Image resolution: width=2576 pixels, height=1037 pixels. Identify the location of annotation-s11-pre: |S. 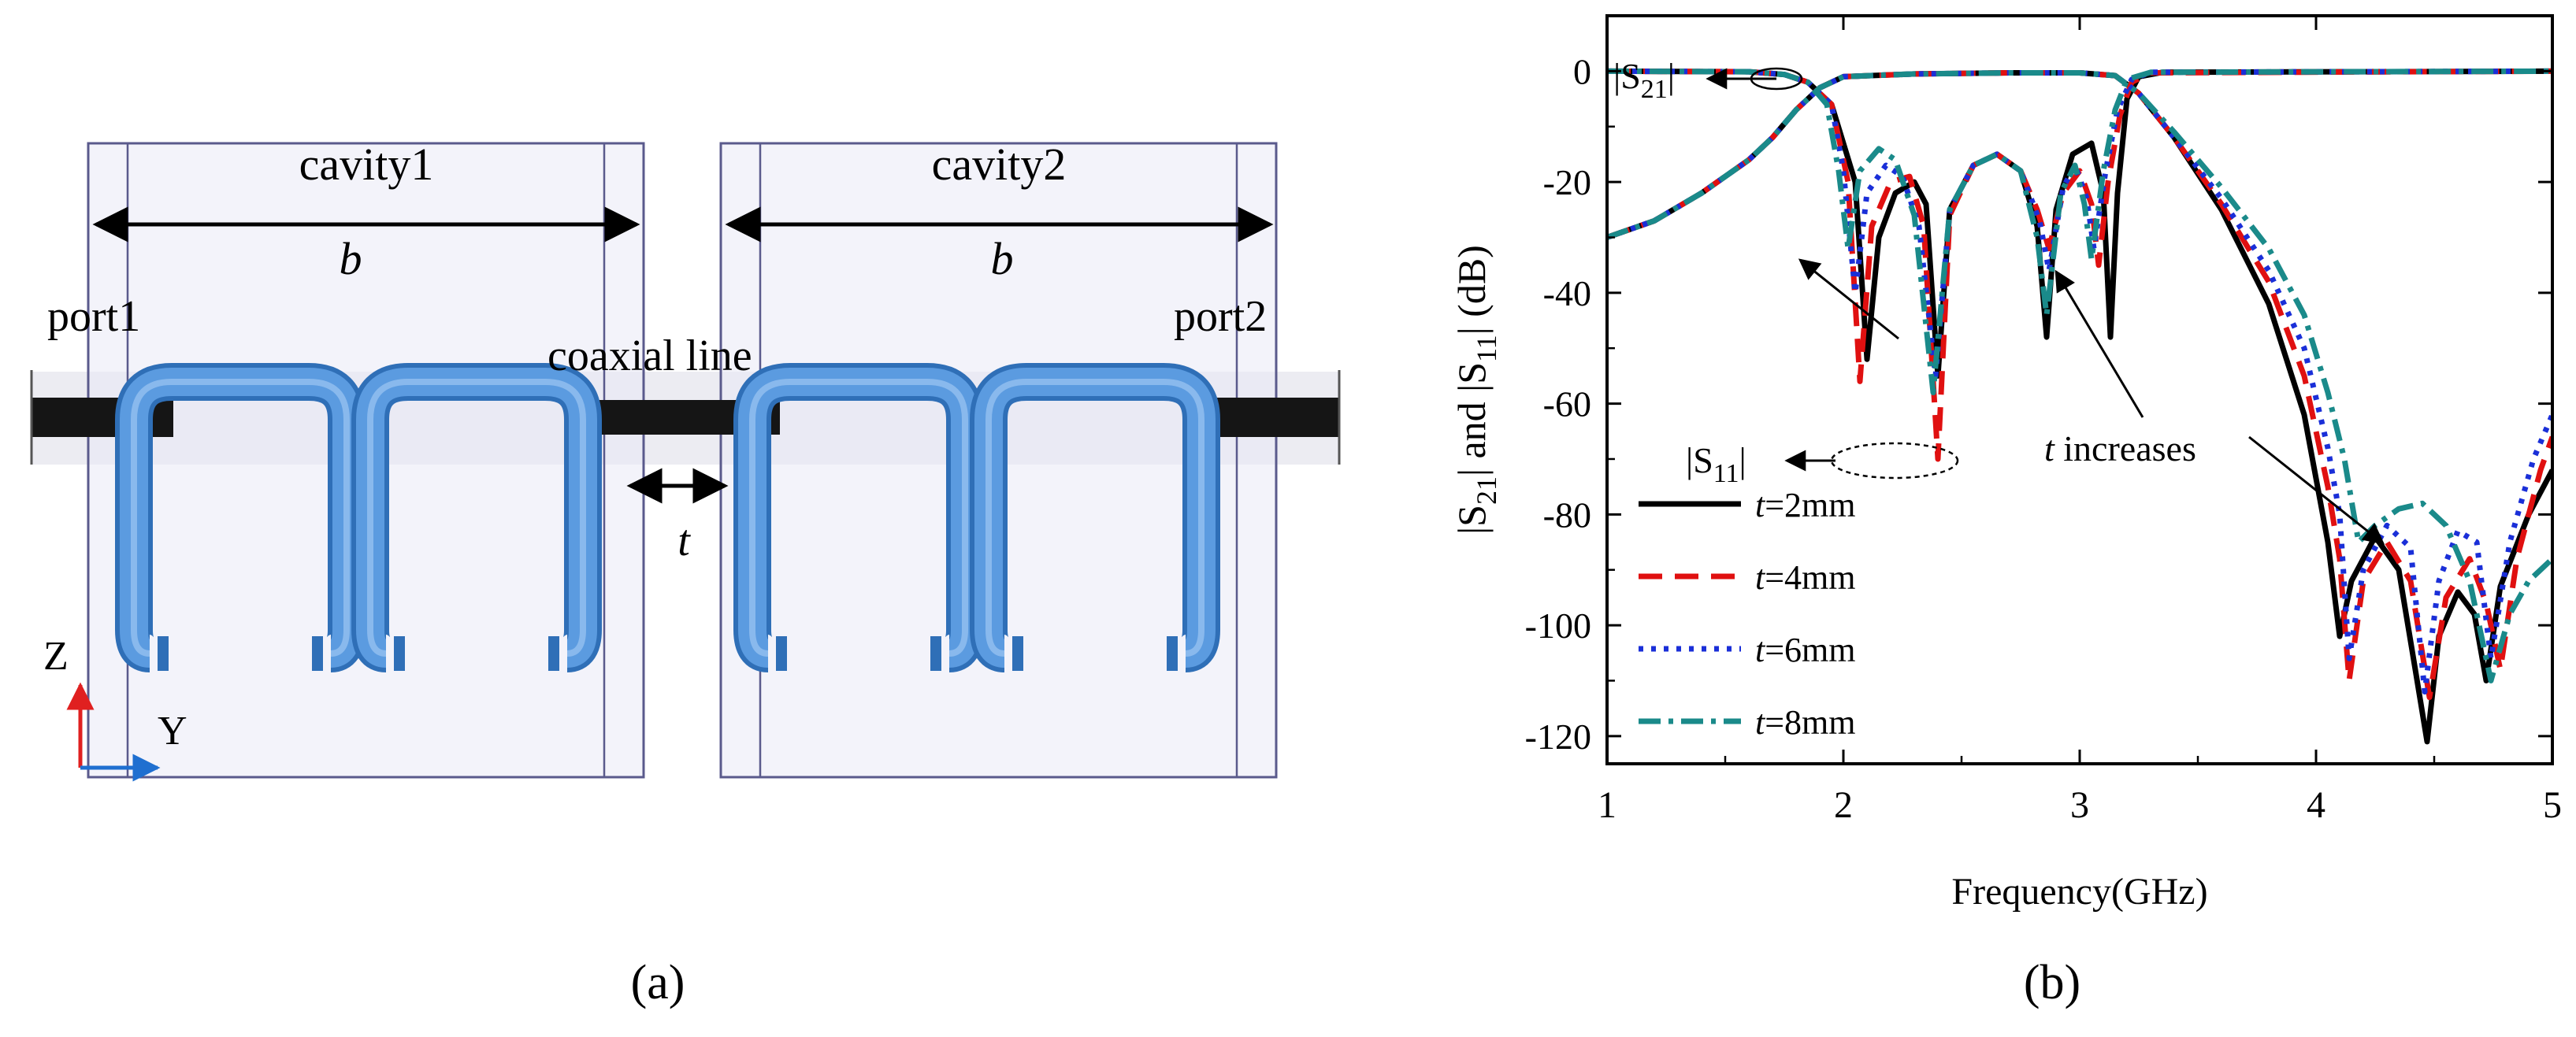
(1699, 460).